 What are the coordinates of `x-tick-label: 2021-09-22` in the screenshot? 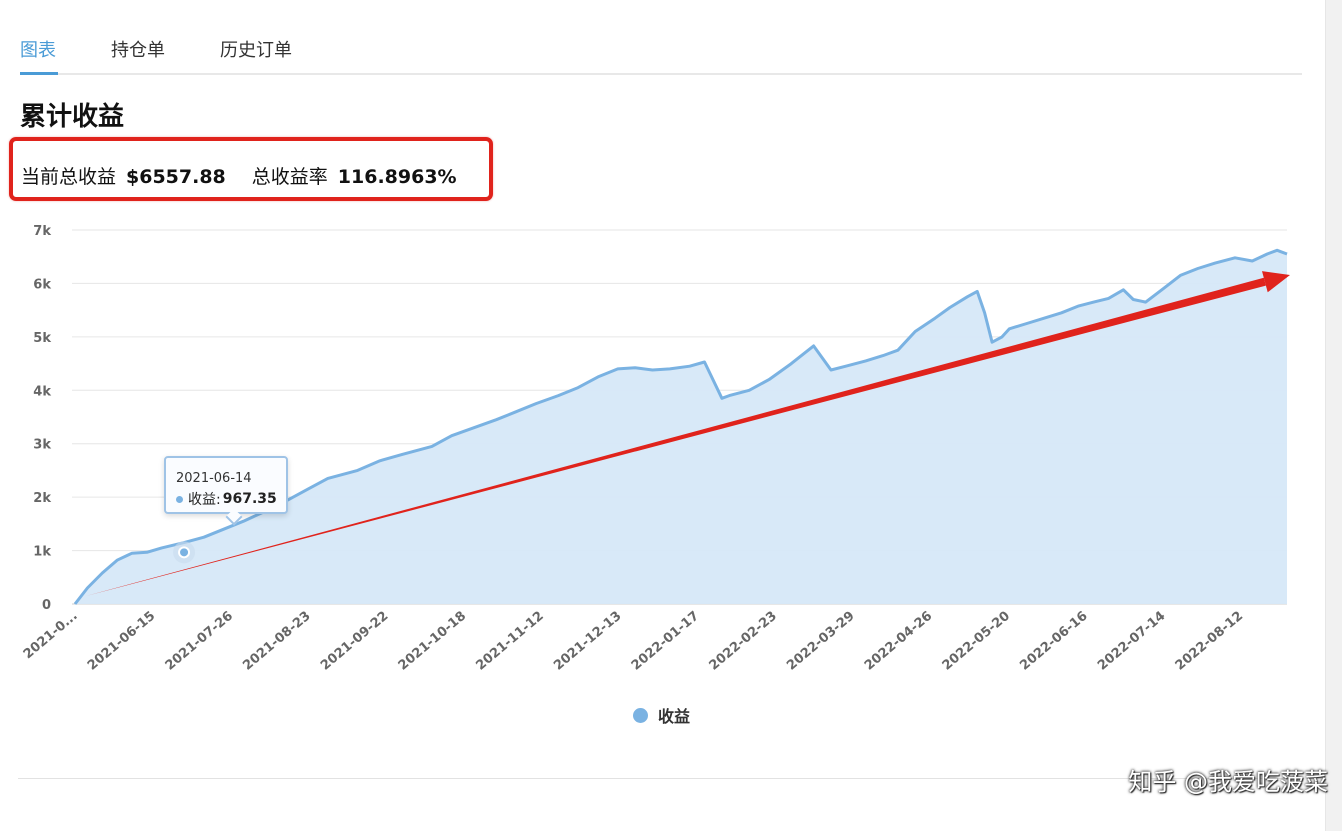 It's located at (354, 641).